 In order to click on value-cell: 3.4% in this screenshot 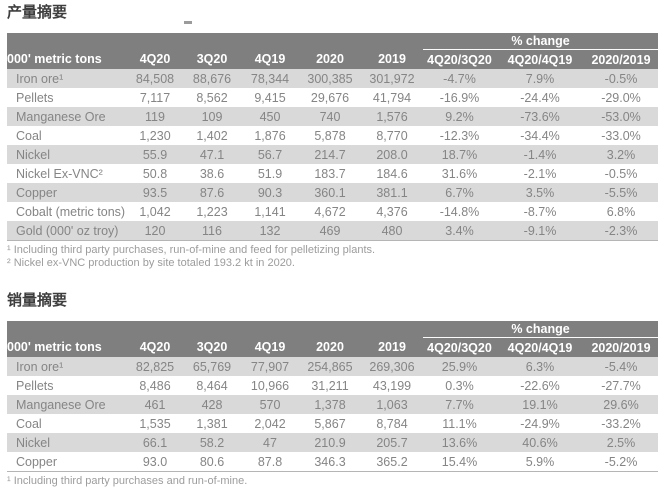, I will do `click(459, 231)`.